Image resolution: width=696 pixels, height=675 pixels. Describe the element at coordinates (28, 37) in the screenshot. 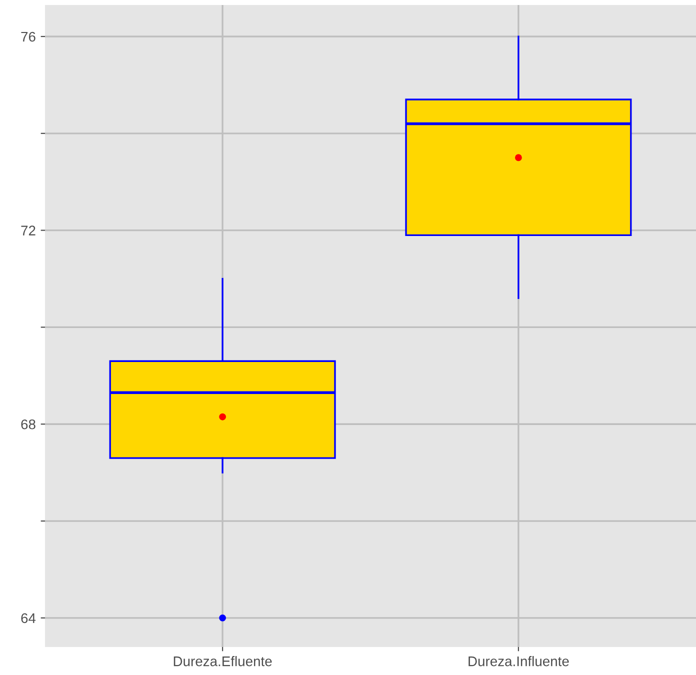

I see `y-tick-label: 76` at that location.